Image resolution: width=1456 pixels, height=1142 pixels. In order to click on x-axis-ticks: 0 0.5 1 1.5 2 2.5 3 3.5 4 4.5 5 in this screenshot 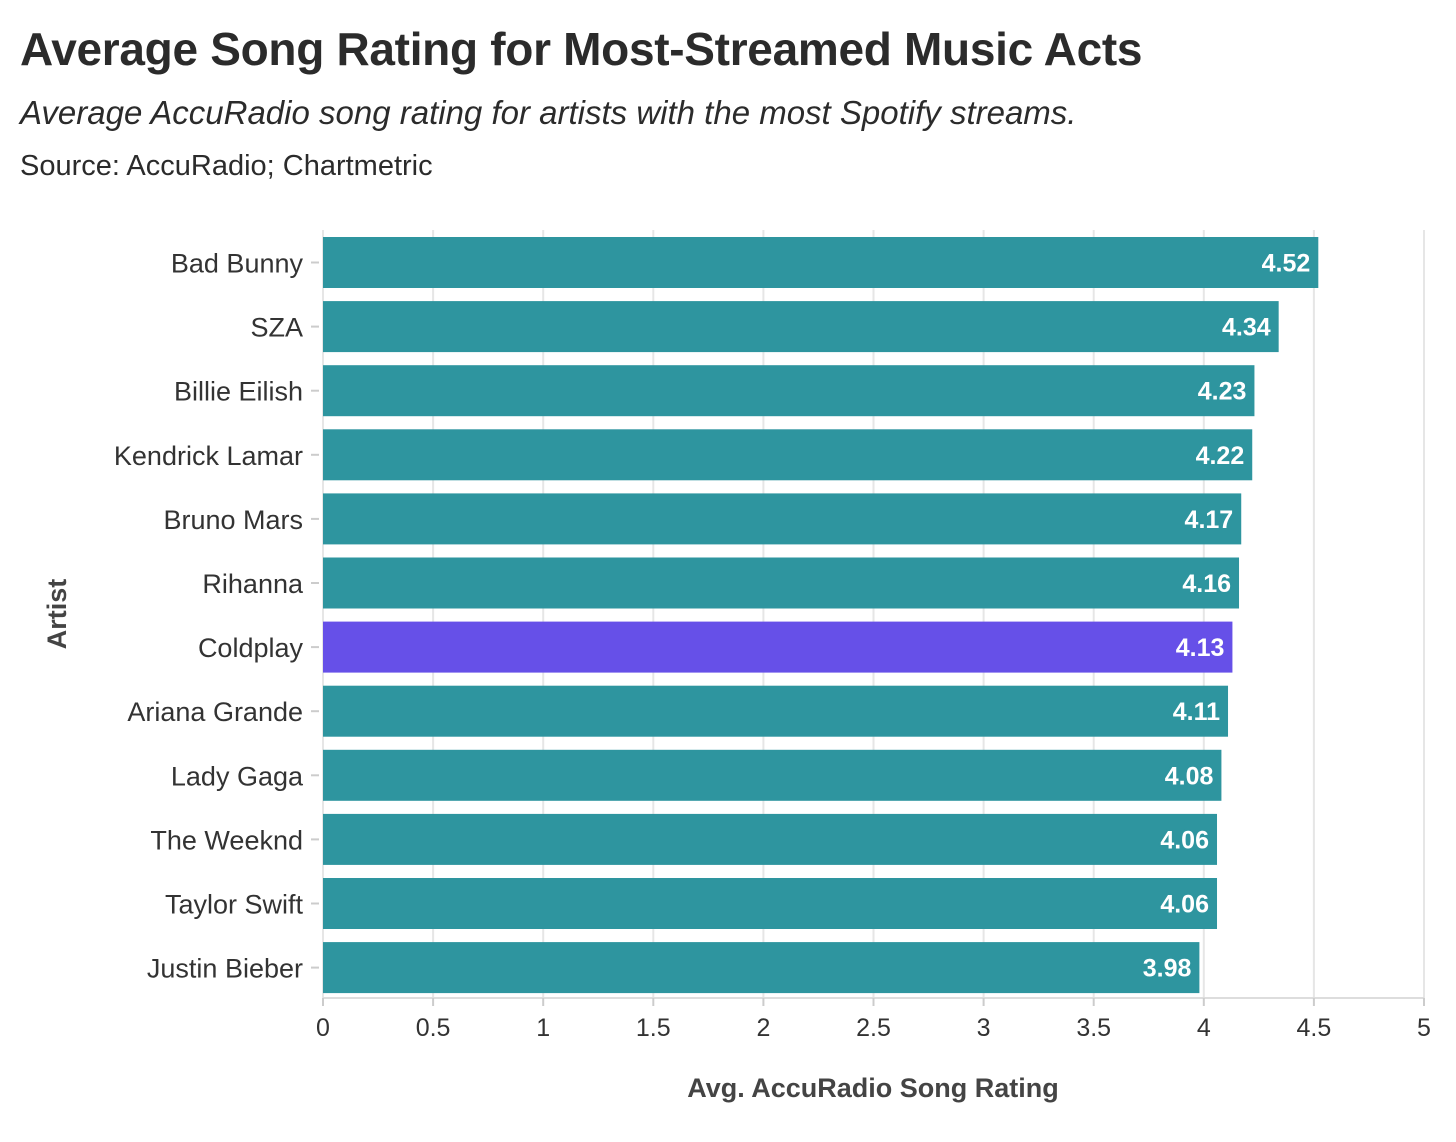, I will do `click(873, 1020)`.